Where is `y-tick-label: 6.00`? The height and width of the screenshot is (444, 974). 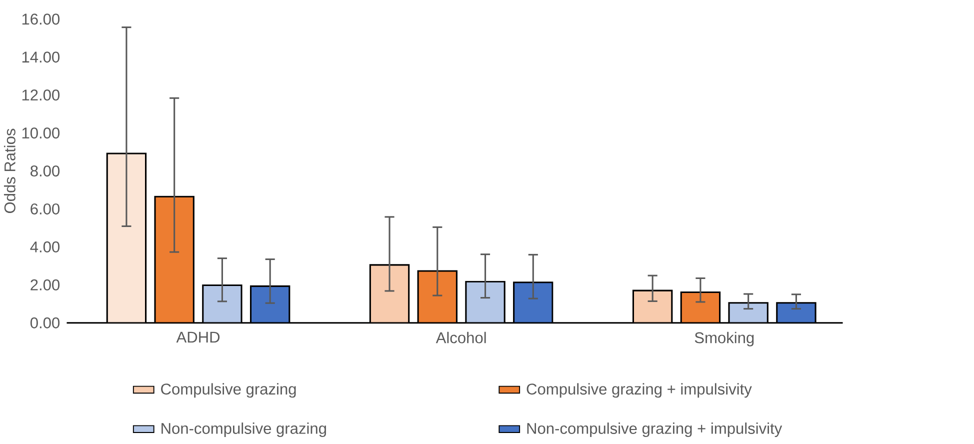
y-tick-label: 6.00 is located at coordinates (45, 208).